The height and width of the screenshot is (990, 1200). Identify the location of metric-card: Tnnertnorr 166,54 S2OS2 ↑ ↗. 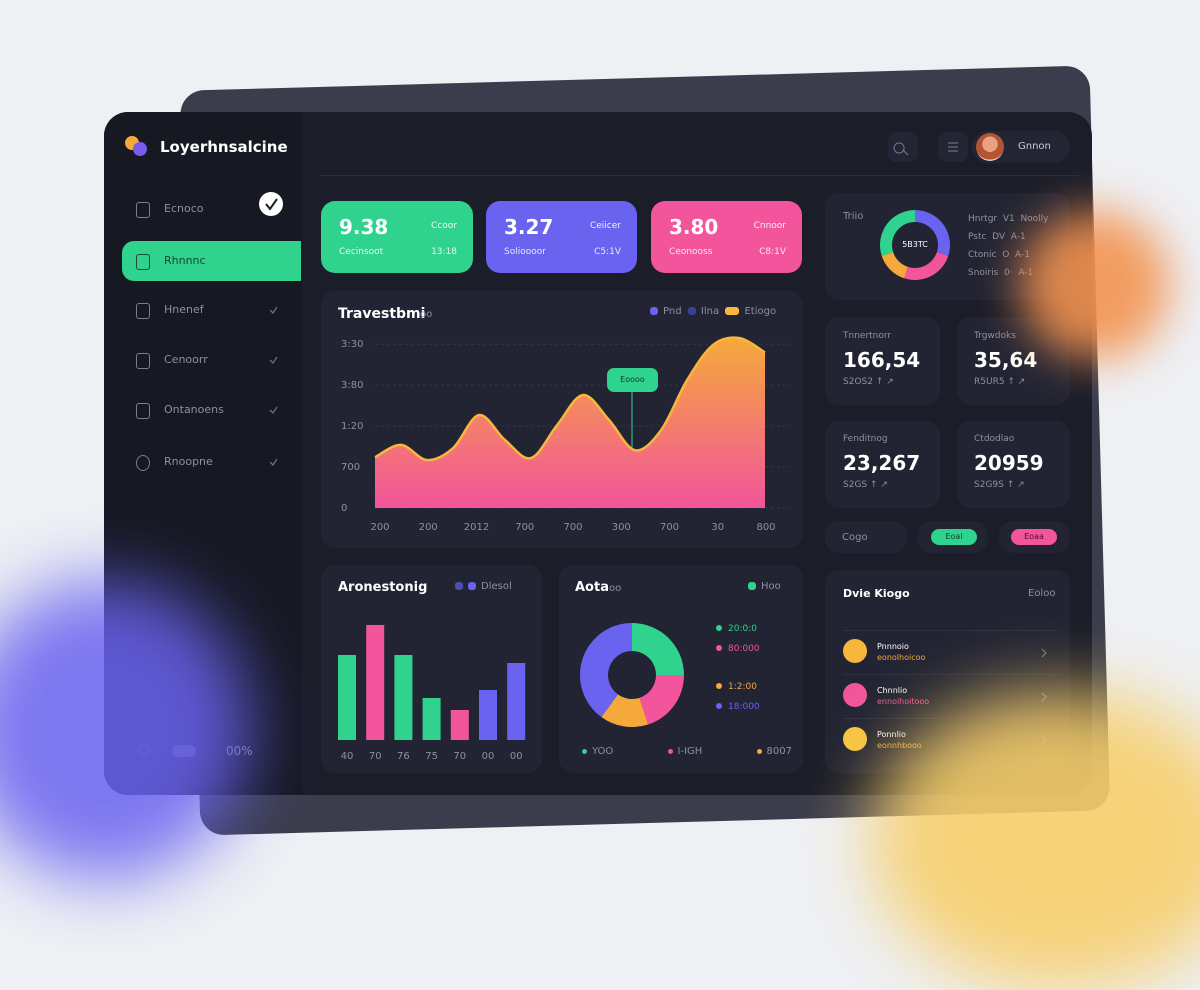
(882, 361).